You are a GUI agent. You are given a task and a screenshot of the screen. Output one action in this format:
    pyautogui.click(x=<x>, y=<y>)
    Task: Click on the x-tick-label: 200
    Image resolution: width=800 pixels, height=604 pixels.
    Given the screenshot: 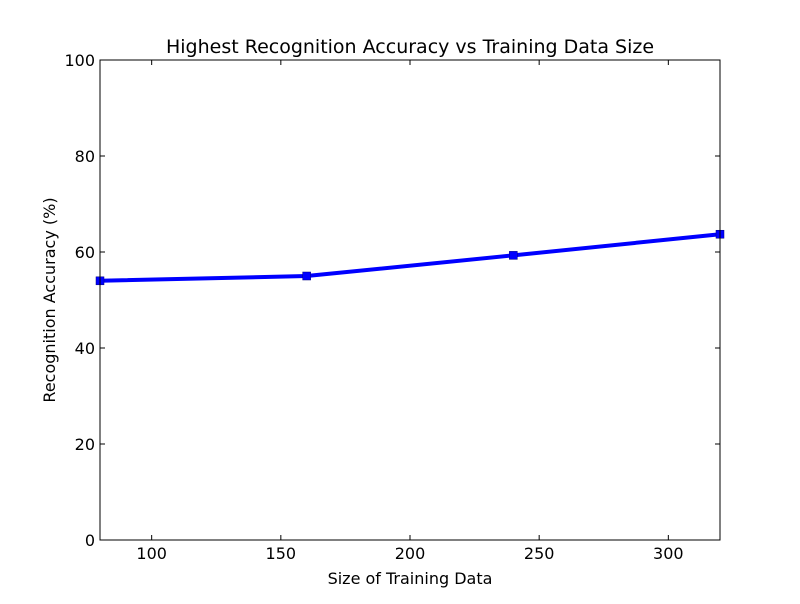 What is the action you would take?
    pyautogui.click(x=410, y=553)
    